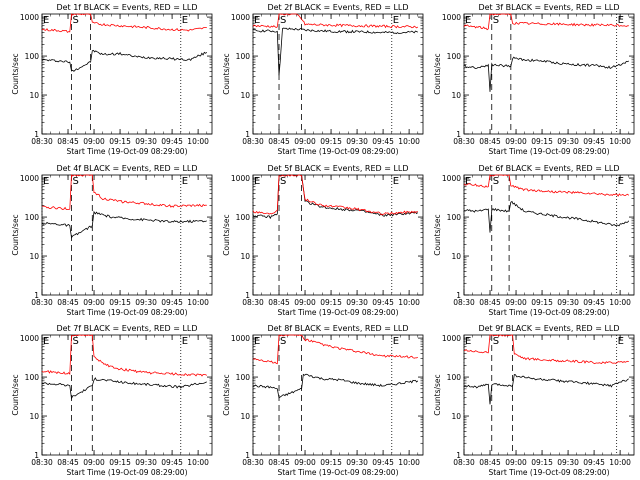 This screenshot has height=480, width=640. What do you see at coordinates (337, 328) in the screenshot?
I see `panel-title: Det 8f BLACK = Events, RED = LLD` at bounding box center [337, 328].